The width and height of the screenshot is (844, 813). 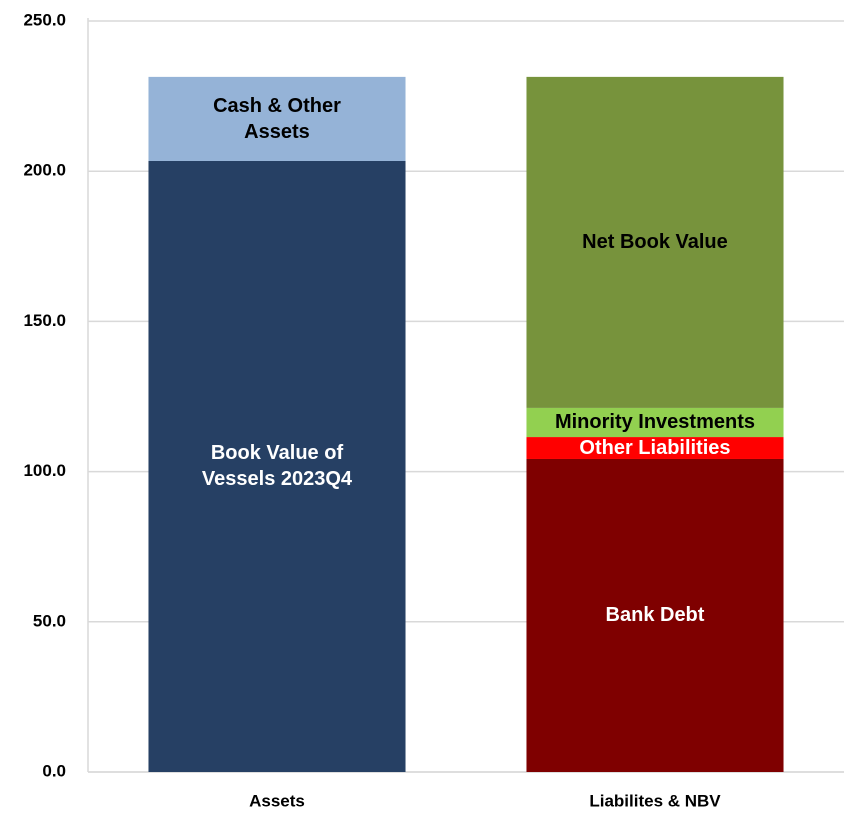 I want to click on y-tick-label: 100.0, so click(x=44, y=470).